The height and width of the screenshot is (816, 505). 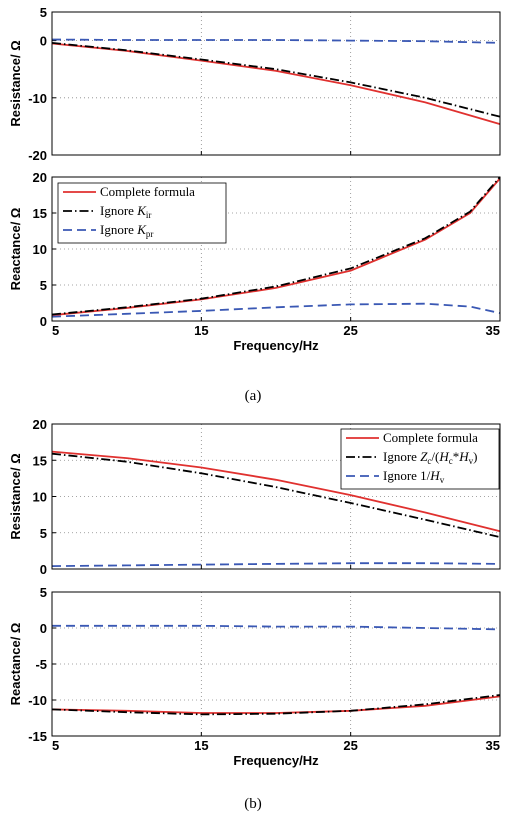 What do you see at coordinates (37, 155) in the screenshot?
I see `y-tick-label: -20` at bounding box center [37, 155].